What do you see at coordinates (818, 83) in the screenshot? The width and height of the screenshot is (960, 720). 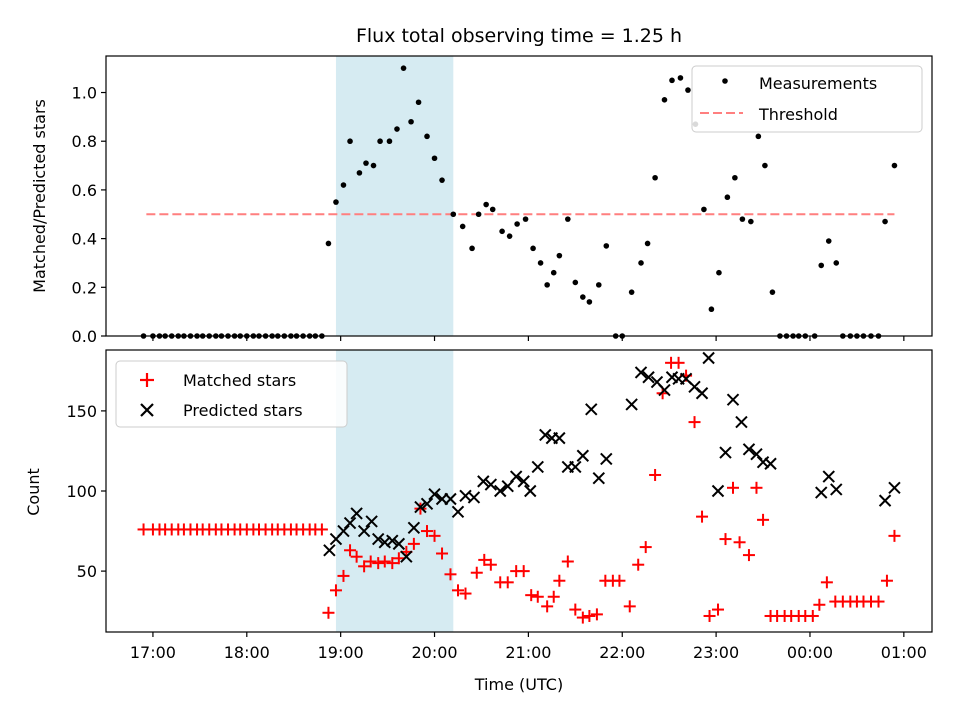 I see `legend-measurements-label: Measurements` at bounding box center [818, 83].